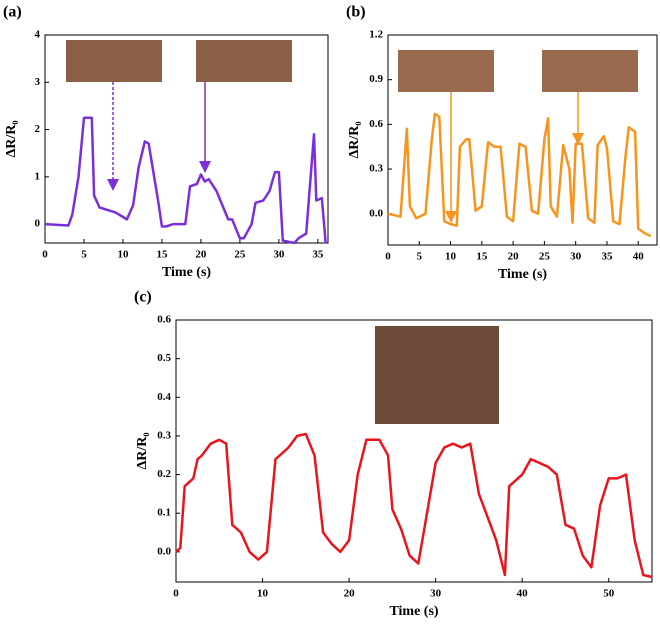 This screenshot has width=660, height=636. Describe the element at coordinates (38, 82) in the screenshot. I see `y-tick-label: 3` at that location.